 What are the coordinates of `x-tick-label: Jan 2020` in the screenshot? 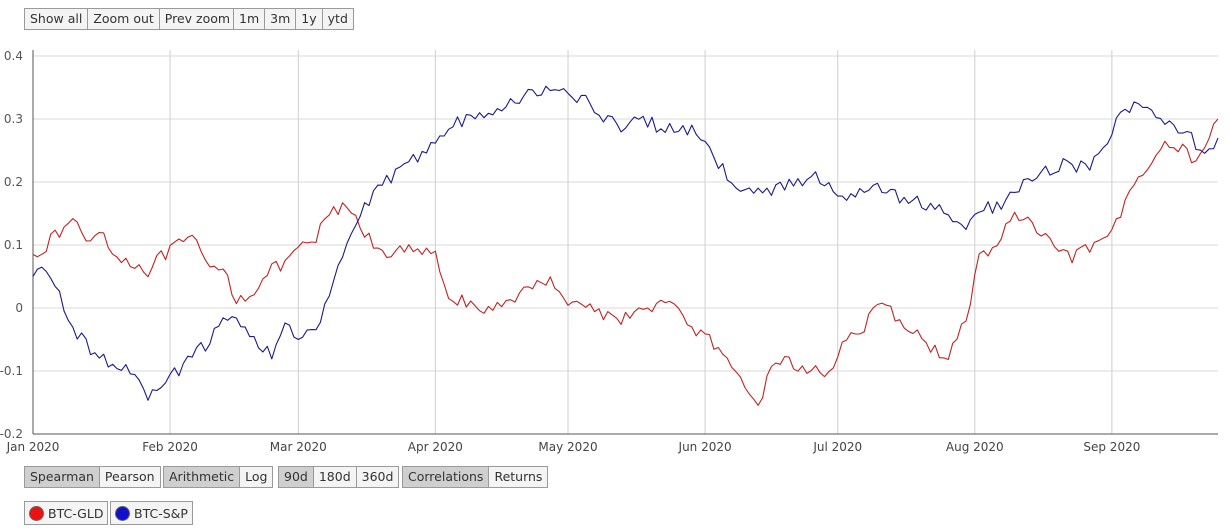 It's located at (33, 447).